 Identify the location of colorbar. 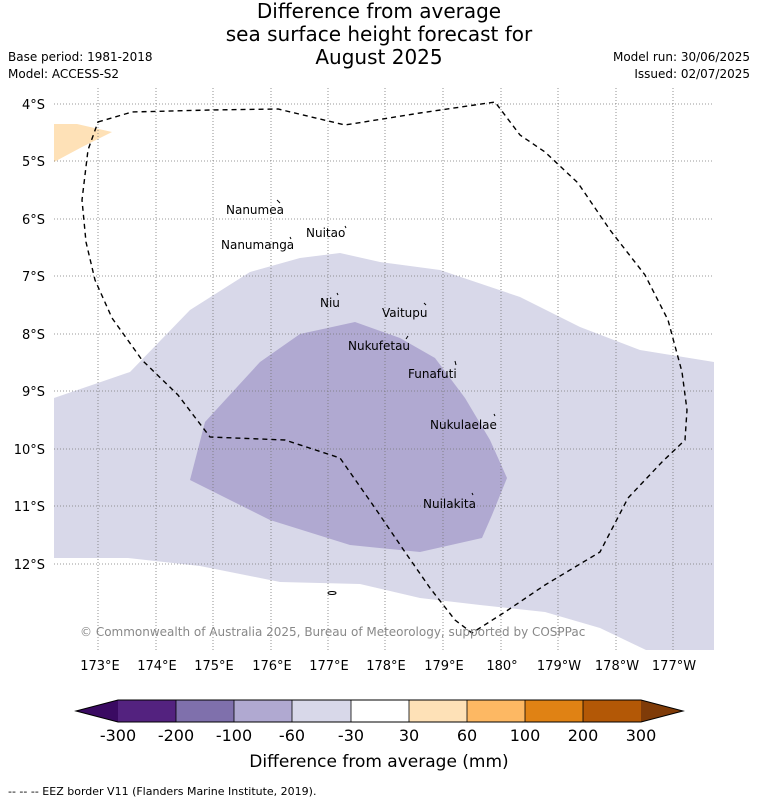
(379, 711).